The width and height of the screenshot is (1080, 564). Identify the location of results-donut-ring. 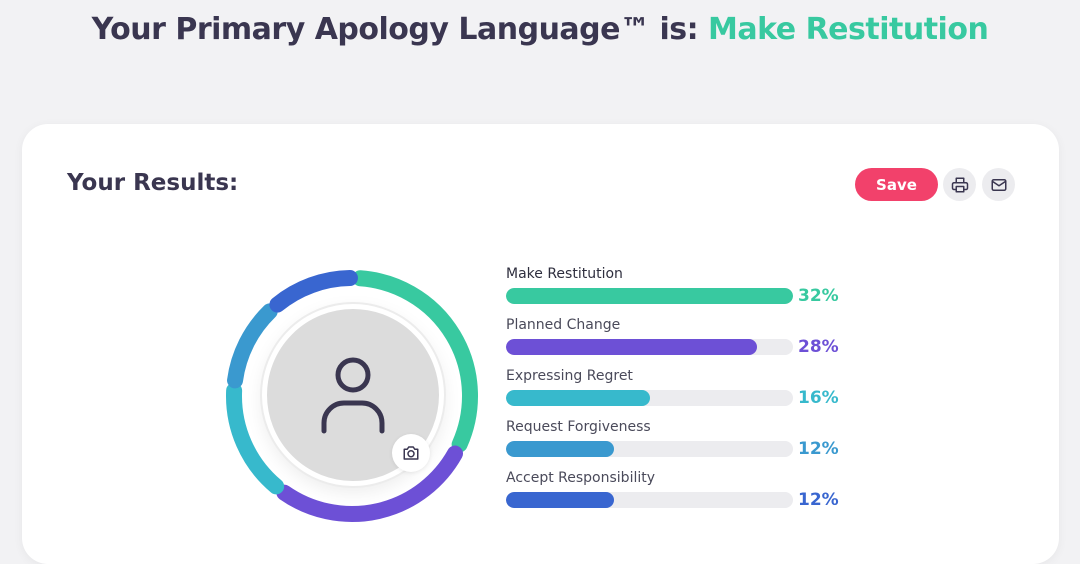
(352, 396).